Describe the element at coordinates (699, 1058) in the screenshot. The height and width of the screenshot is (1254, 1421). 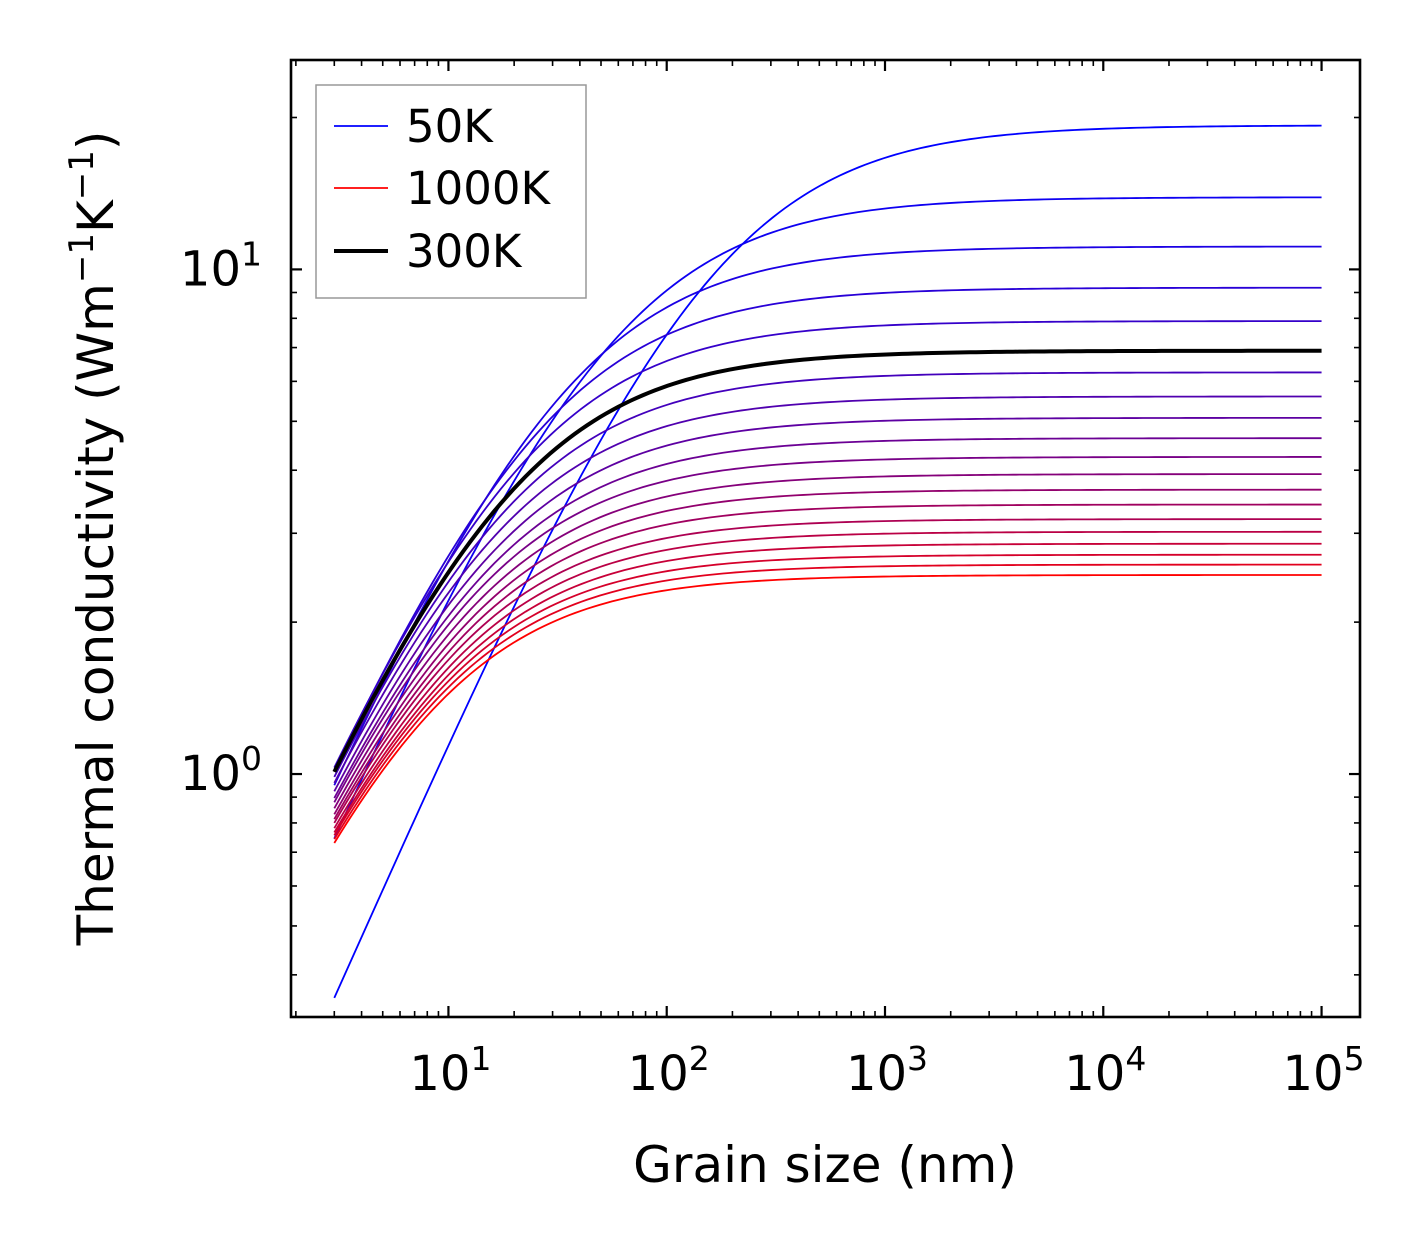
I see `x-tick-label-100-exponent: 2` at that location.